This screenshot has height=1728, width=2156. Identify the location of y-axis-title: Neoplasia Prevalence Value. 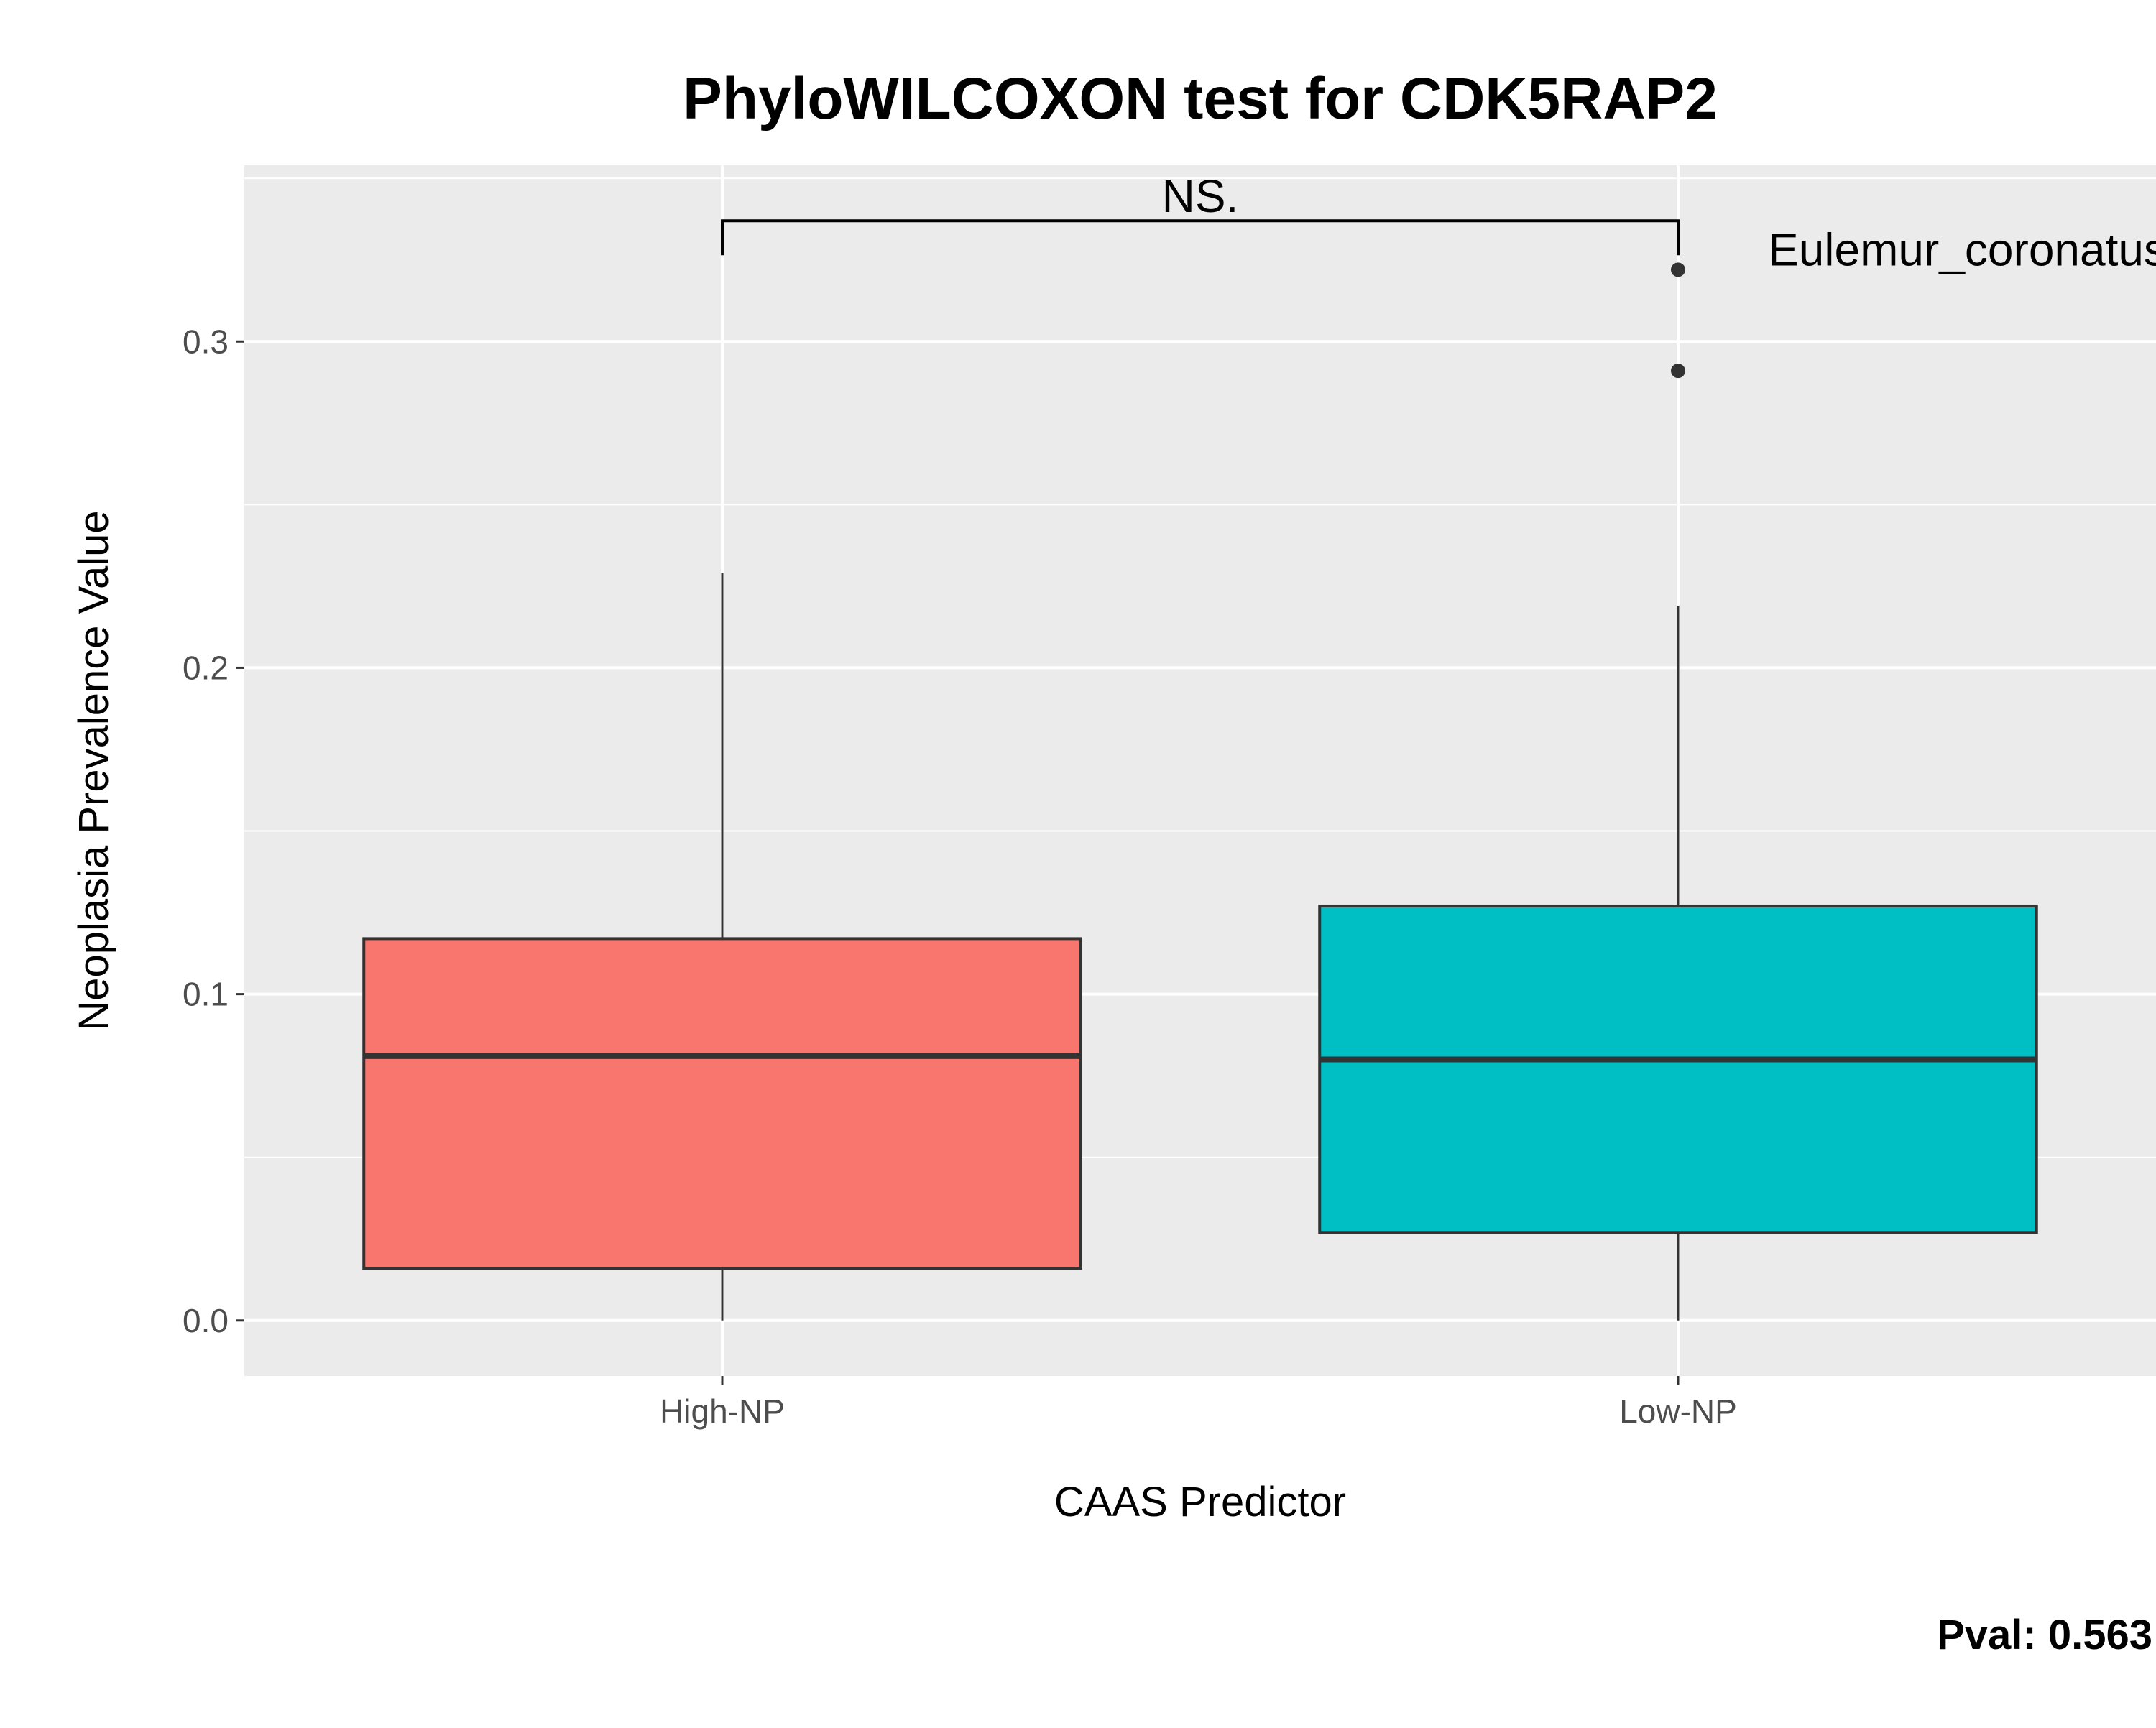
(93, 770).